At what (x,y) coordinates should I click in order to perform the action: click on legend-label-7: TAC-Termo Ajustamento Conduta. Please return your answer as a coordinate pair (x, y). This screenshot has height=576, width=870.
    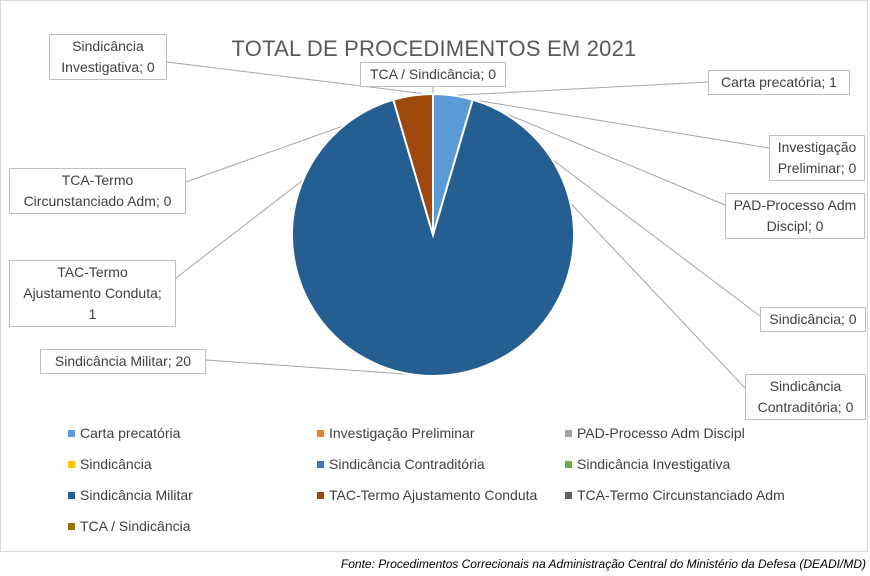
    Looking at the image, I should click on (433, 495).